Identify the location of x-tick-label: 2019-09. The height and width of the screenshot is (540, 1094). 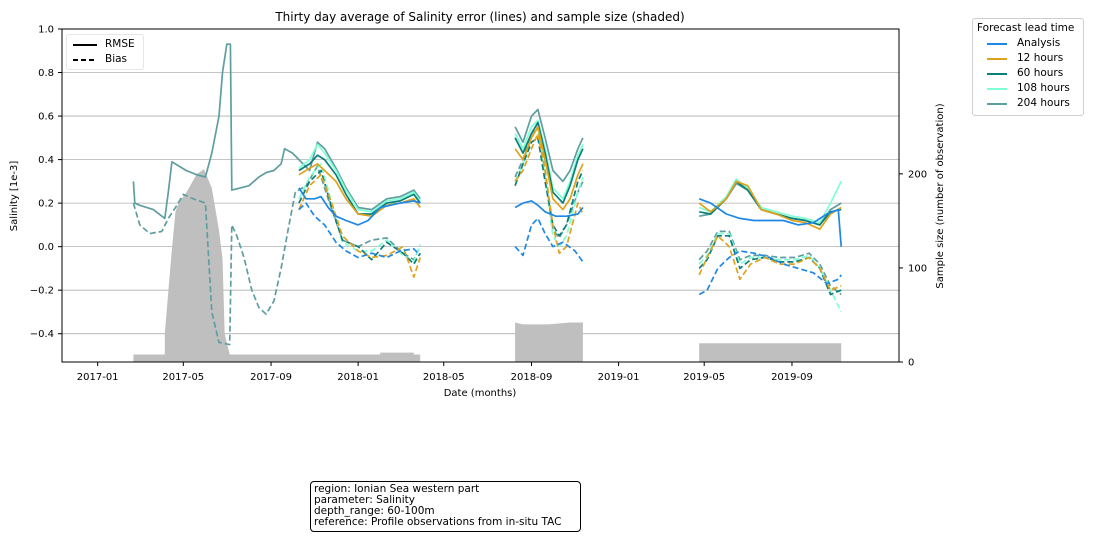
(792, 377).